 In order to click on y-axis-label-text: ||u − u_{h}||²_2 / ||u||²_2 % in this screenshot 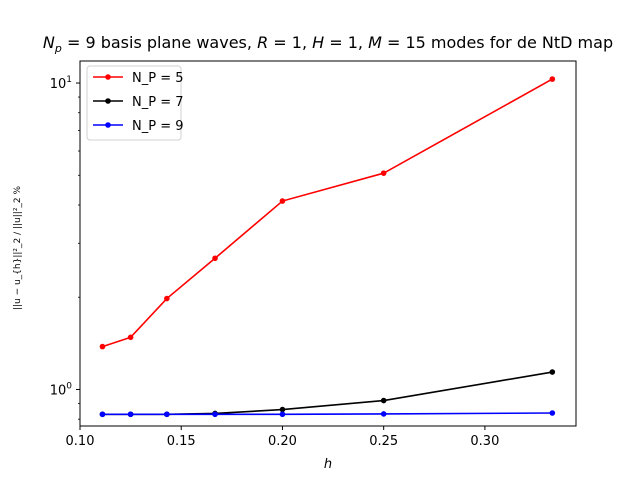, I will do `click(18, 247)`.